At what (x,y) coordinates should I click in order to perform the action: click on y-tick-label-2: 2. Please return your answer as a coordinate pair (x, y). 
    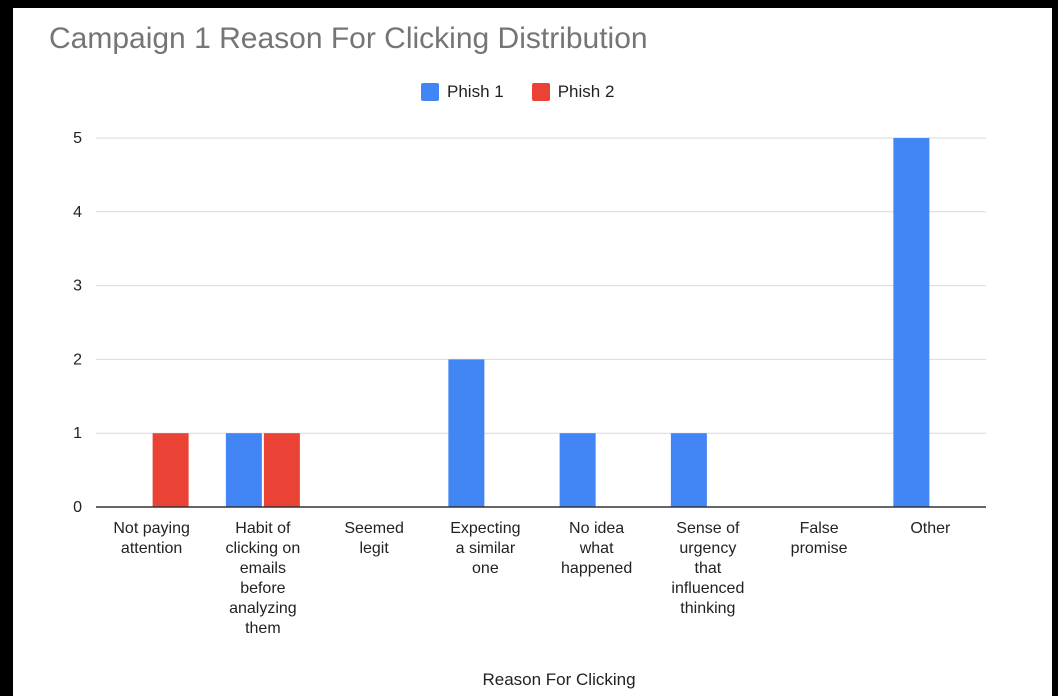
    Looking at the image, I should click on (77, 359).